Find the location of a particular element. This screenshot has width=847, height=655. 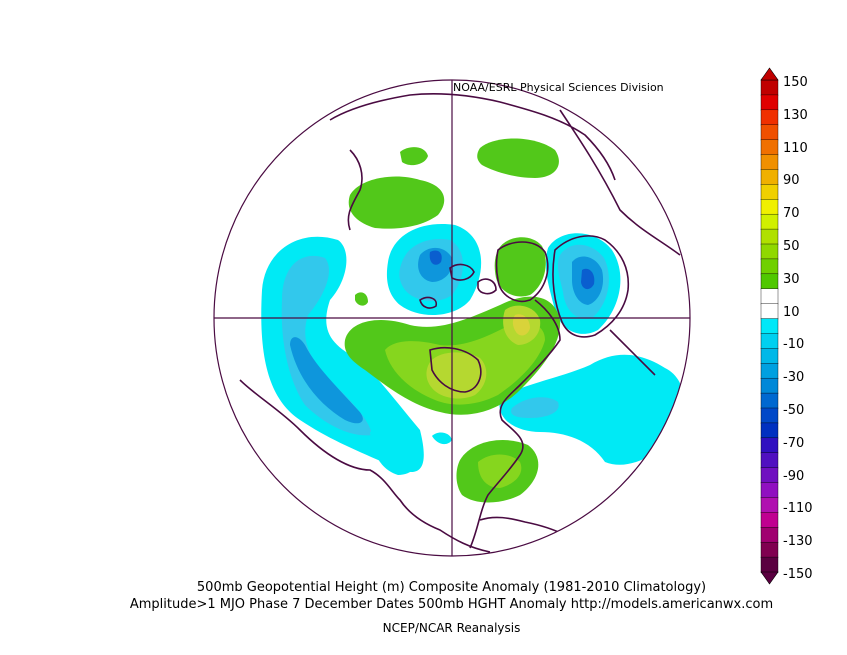

anomaly-negative-pacific-inner is located at coordinates (326, 345).